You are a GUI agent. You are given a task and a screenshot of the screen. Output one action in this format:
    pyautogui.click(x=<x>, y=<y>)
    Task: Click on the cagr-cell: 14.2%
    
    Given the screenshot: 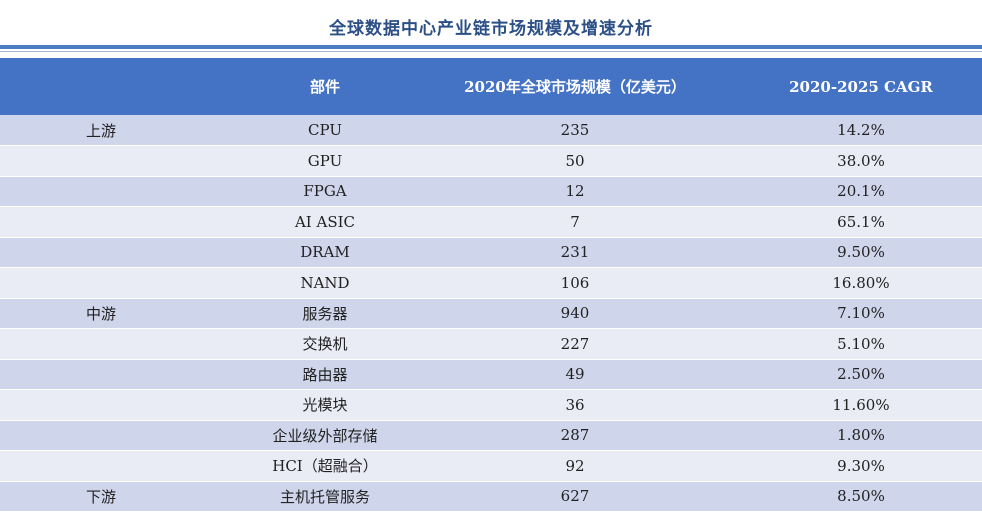 What is the action you would take?
    pyautogui.click(x=861, y=130)
    